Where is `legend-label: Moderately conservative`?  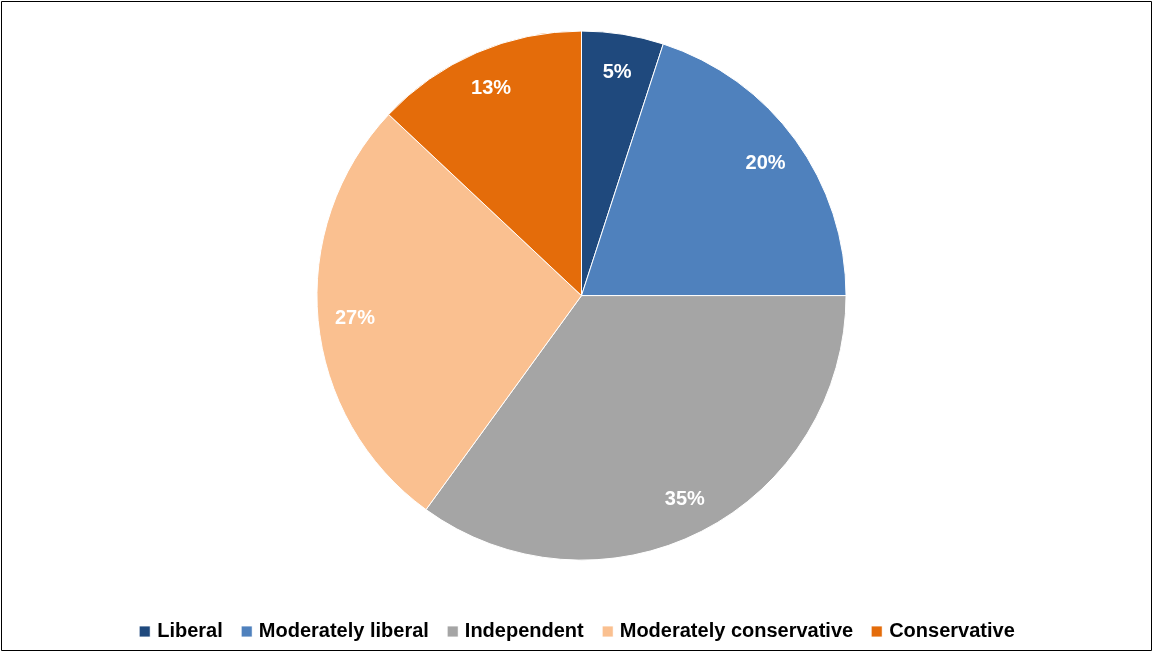
legend-label: Moderately conservative is located at coordinates (736, 630).